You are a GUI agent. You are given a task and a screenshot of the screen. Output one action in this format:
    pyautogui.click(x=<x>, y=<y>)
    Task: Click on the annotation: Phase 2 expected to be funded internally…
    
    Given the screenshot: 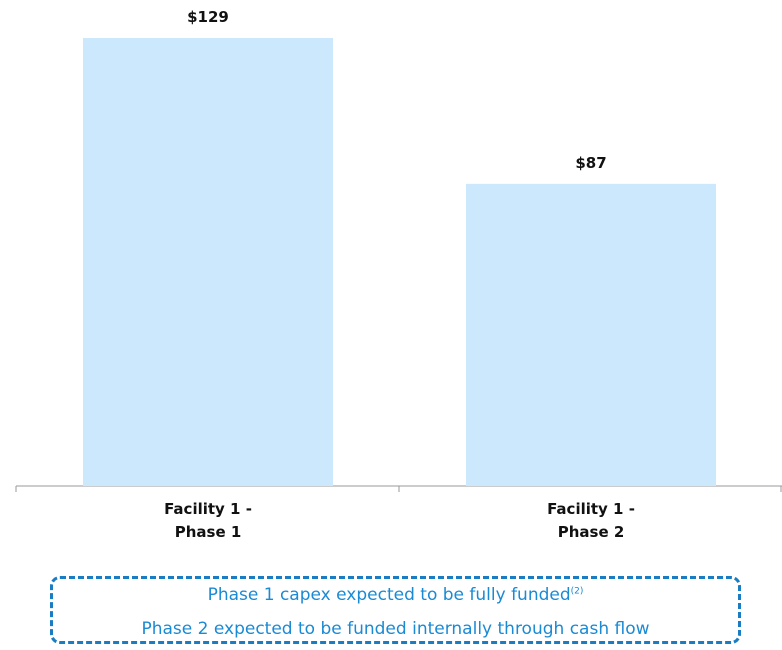 What is the action you would take?
    pyautogui.click(x=395, y=629)
    